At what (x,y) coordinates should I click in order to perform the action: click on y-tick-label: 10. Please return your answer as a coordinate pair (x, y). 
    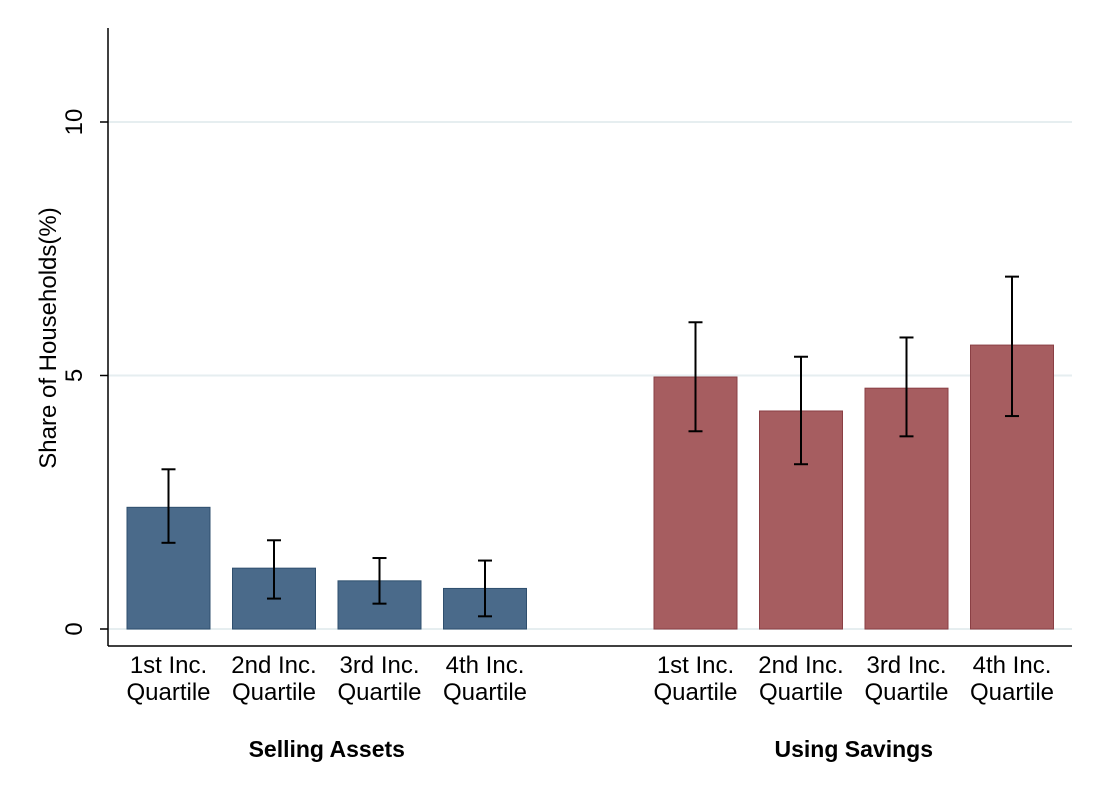
    Looking at the image, I should click on (74, 122).